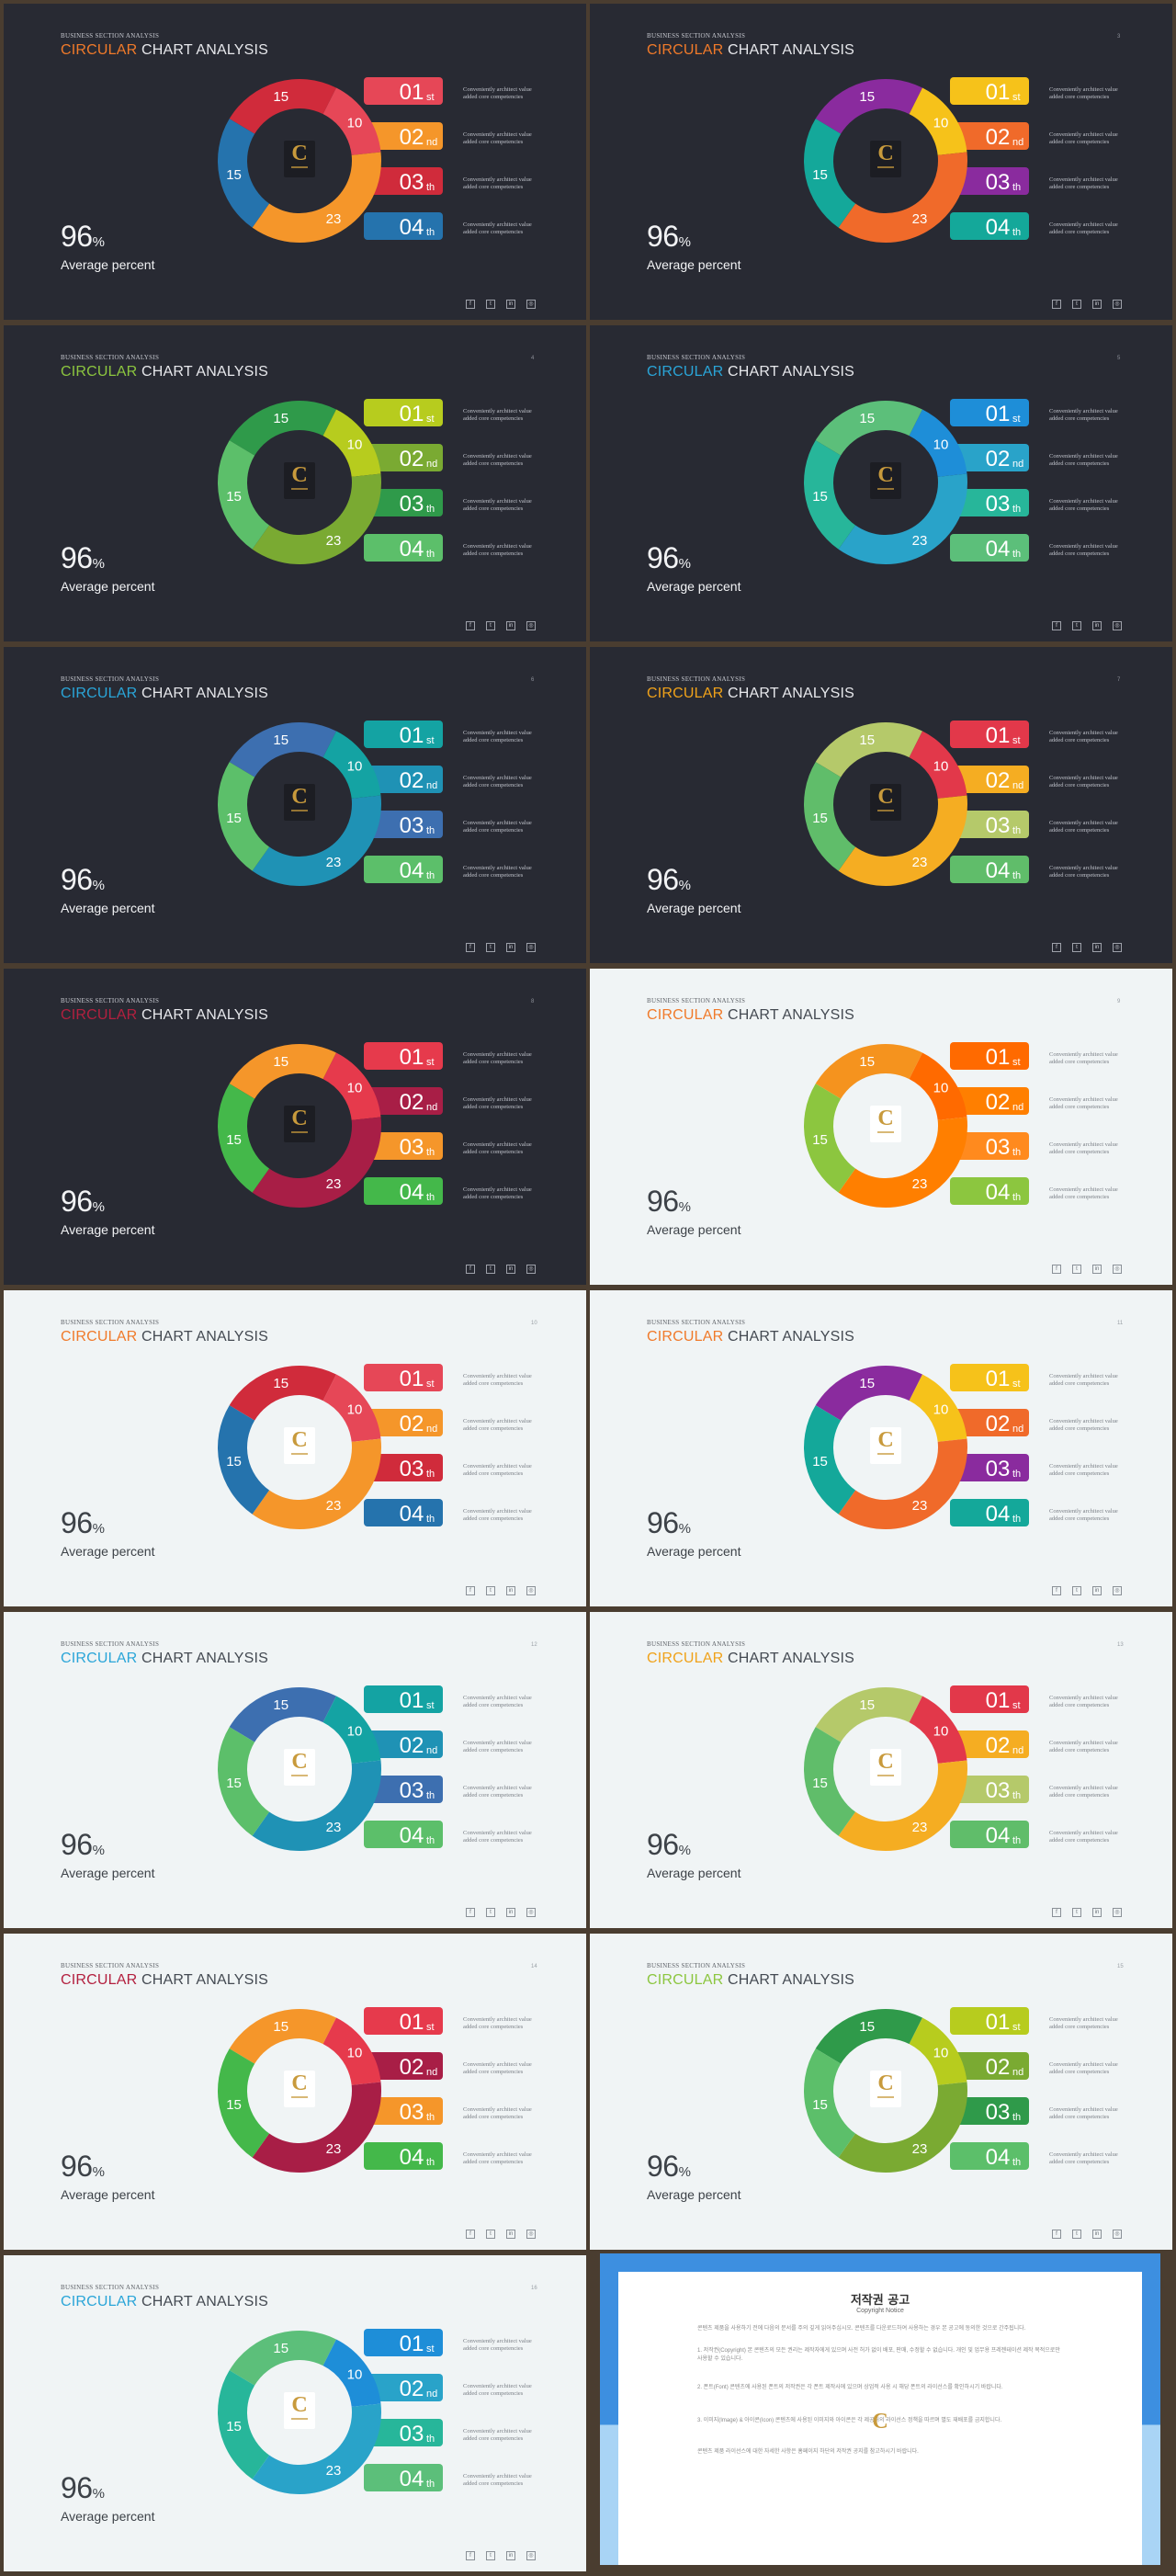  I want to click on average-percent-value: 96%, so click(669, 237).